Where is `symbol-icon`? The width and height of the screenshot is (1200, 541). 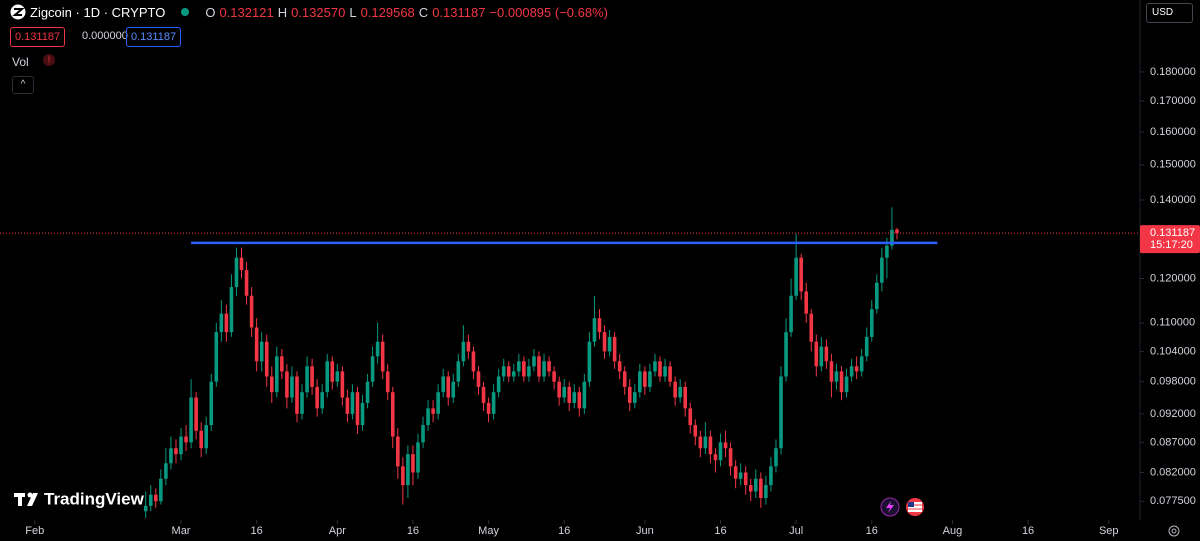
symbol-icon is located at coordinates (18, 12).